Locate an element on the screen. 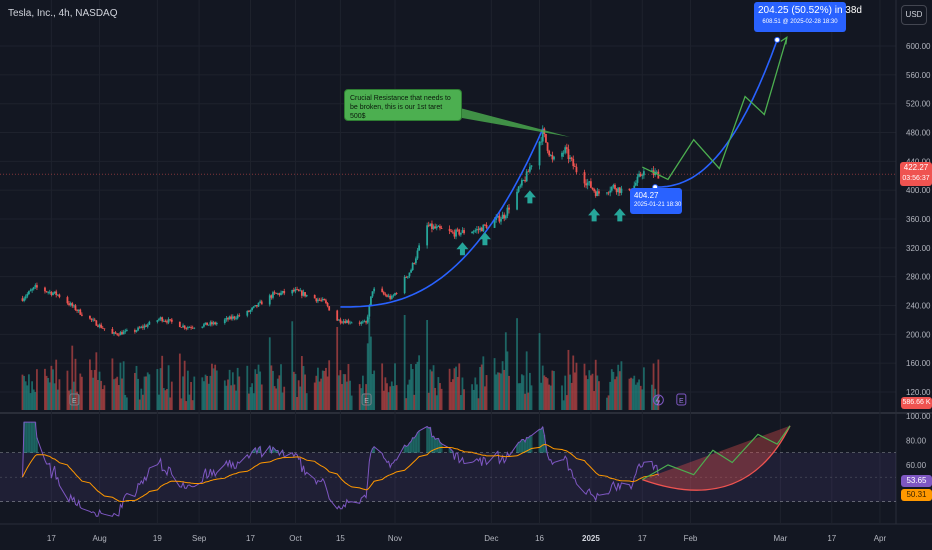 Image resolution: width=932 pixels, height=550 pixels. time-tick-label: Dec is located at coordinates (491, 538).